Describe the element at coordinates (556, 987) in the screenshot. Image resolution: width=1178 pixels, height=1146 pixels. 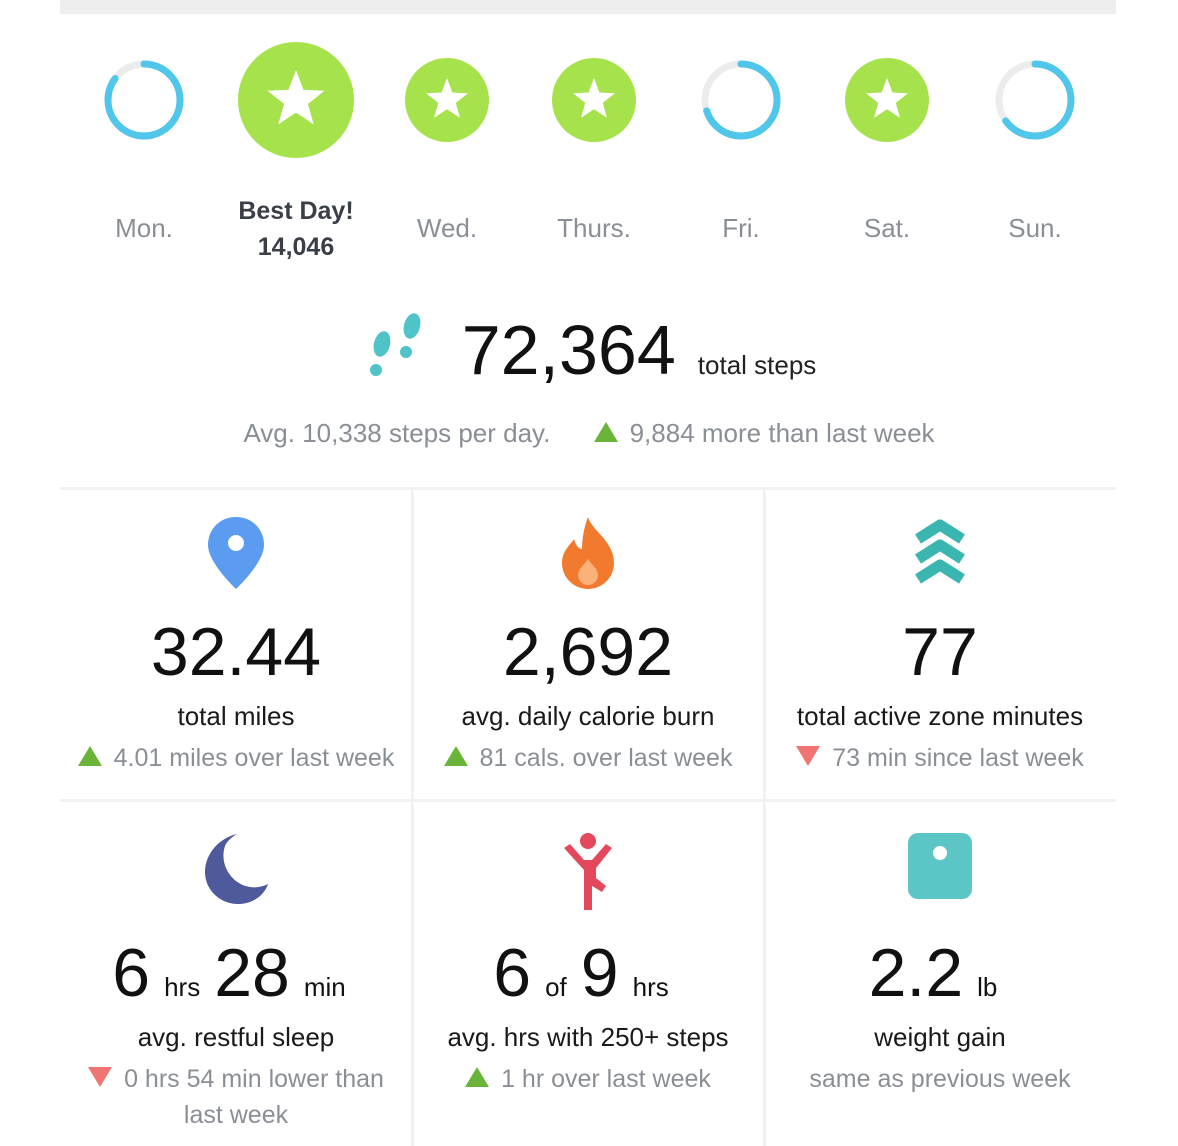
I see `value-unit: of` at that location.